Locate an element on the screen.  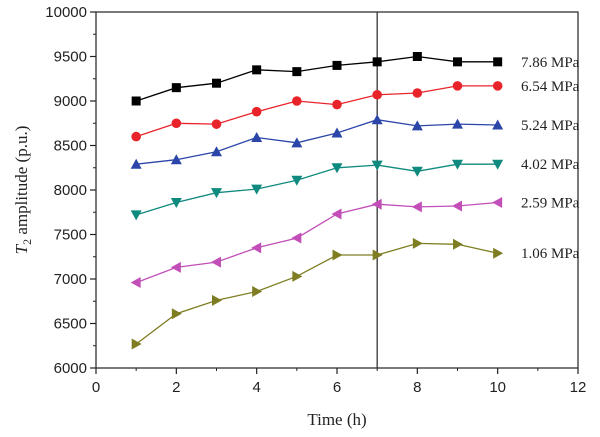
x-axis-title: Time (h) is located at coordinates (336, 419).